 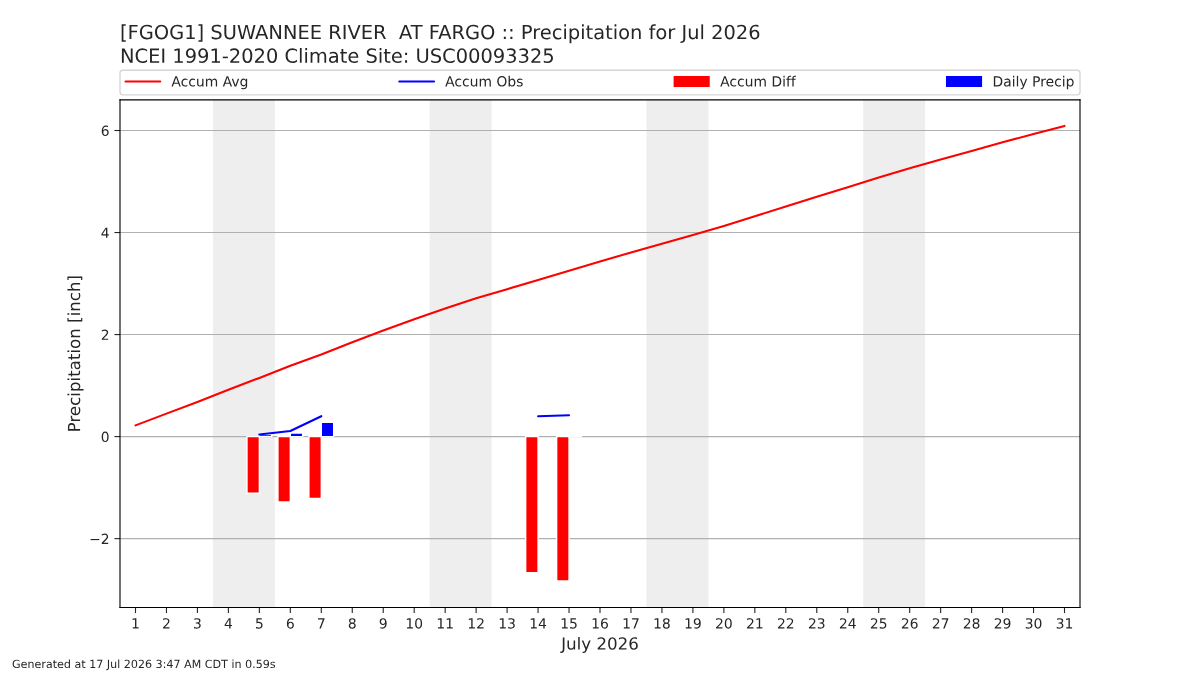 What do you see at coordinates (971, 623) in the screenshot?
I see `x-tick-label: 28` at bounding box center [971, 623].